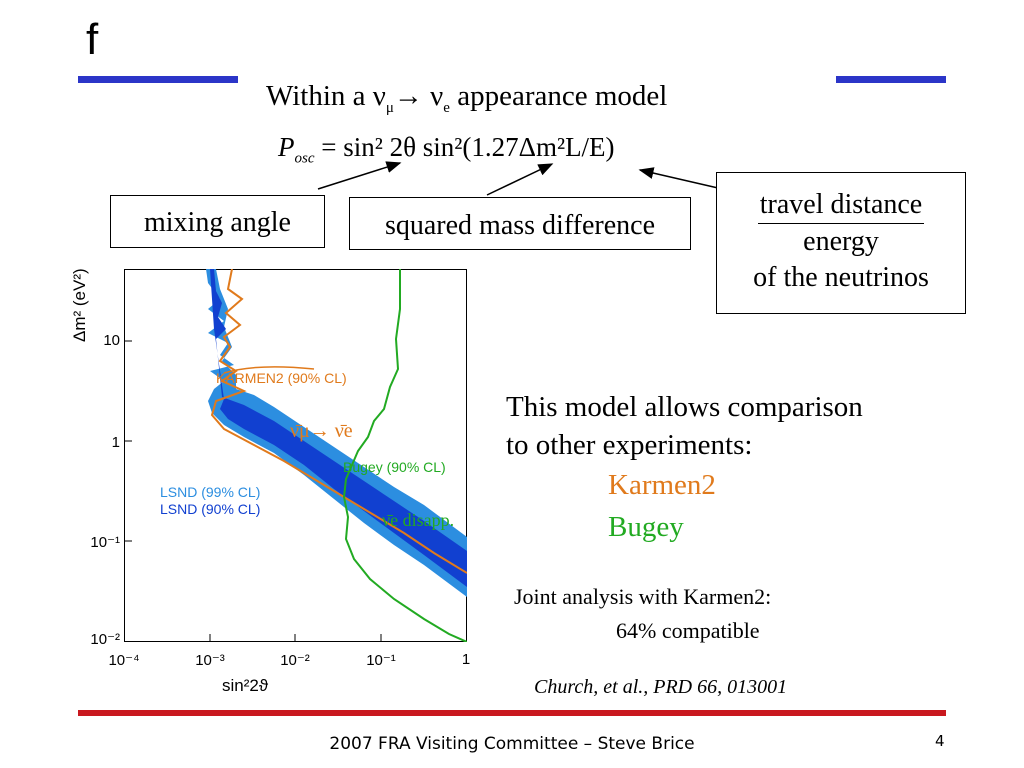  What do you see at coordinates (295, 660) in the screenshot?
I see `x-tick: 10⁻²` at bounding box center [295, 660].